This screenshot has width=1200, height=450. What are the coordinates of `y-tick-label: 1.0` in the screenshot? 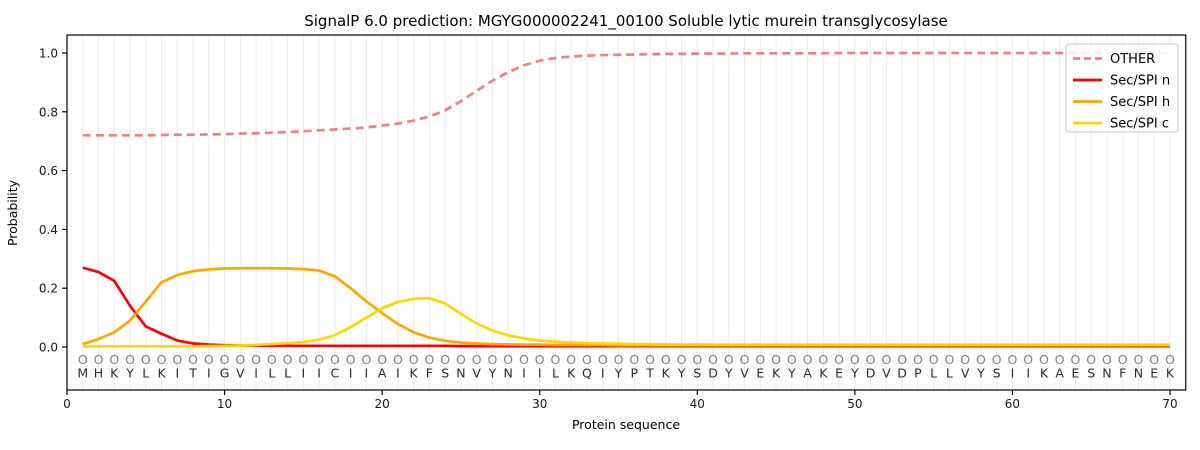 It's located at (48, 54).